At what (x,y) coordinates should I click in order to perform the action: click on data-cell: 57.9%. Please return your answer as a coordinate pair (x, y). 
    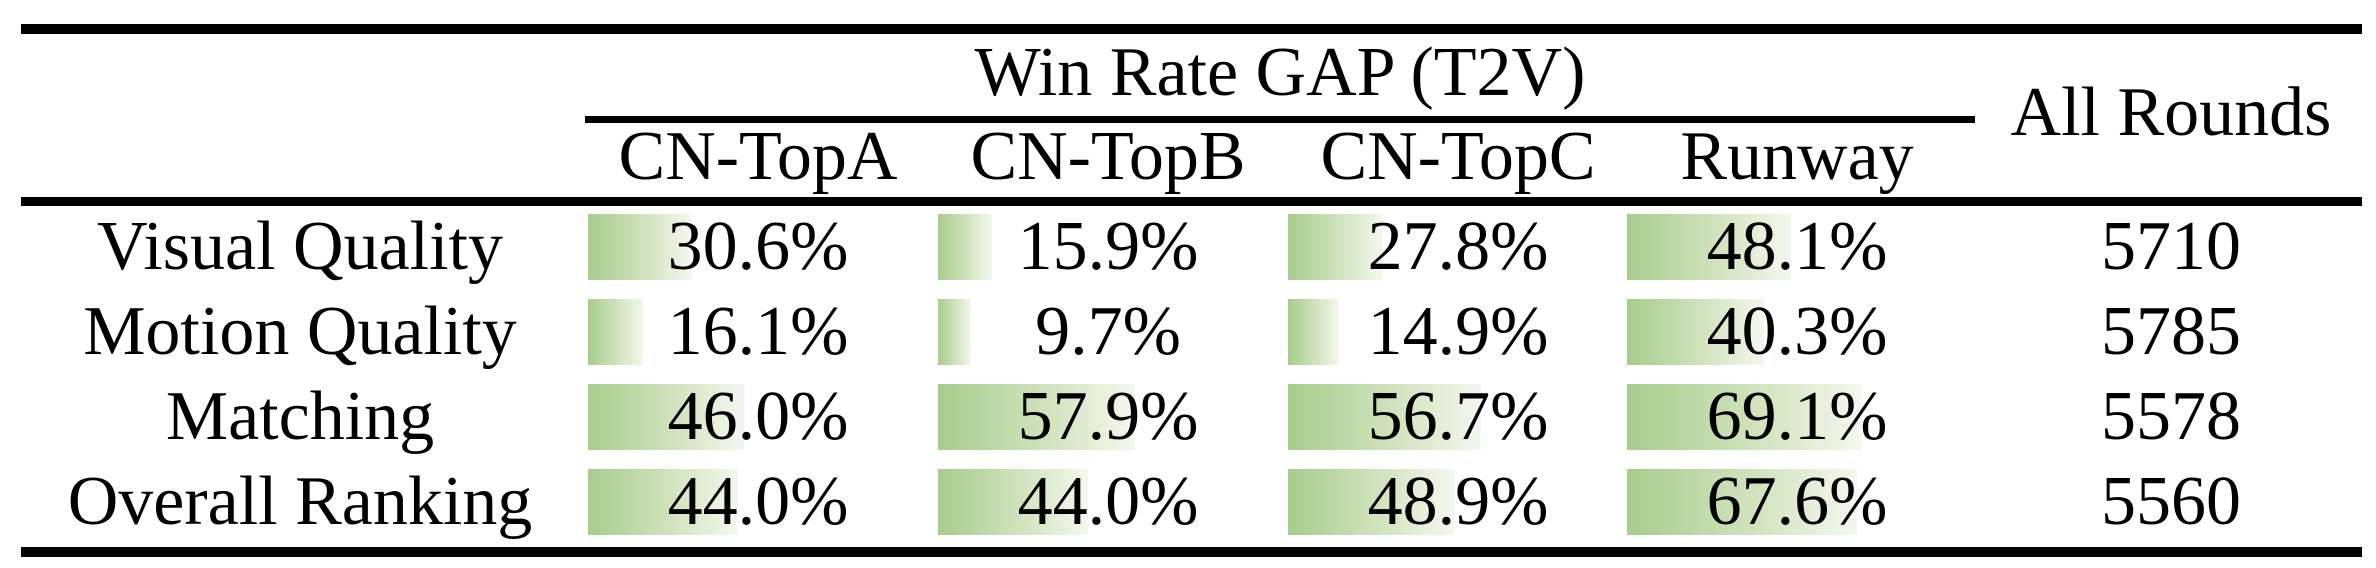
    Looking at the image, I should click on (1108, 416).